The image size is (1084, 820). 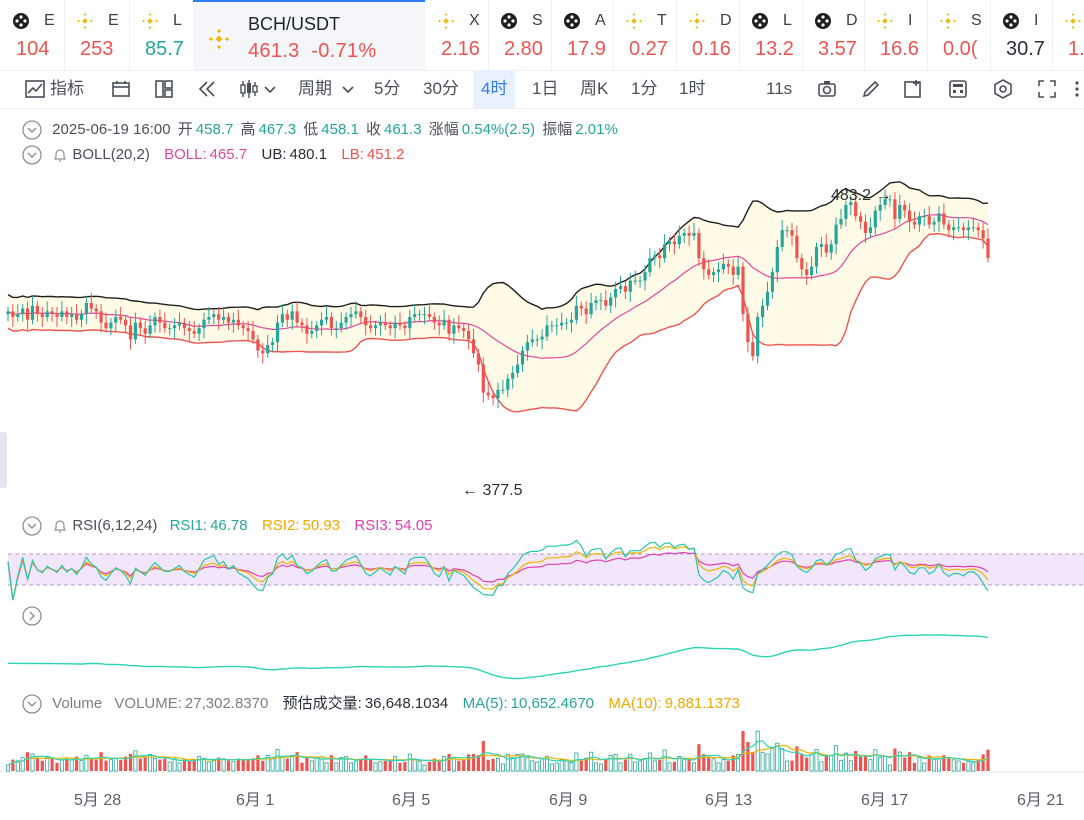 I want to click on ticker-tab: S 2.80, so click(x=520, y=35).